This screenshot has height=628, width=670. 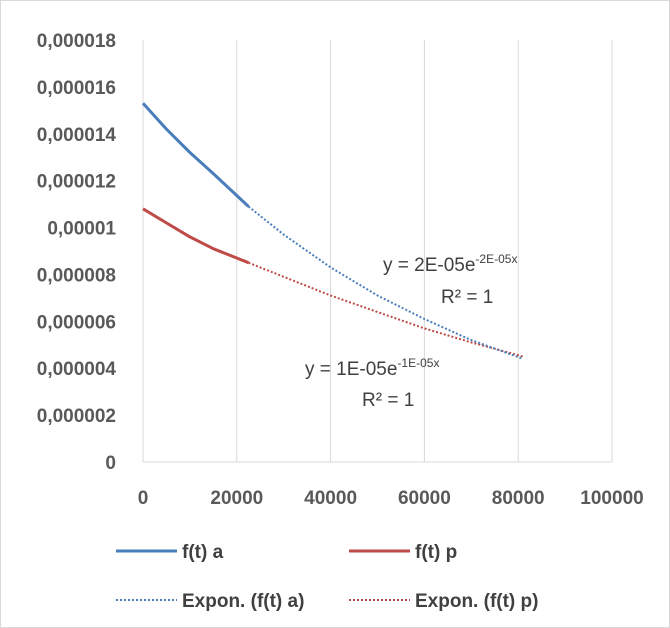 I want to click on y-tick-label: 0,00001, so click(x=81, y=229).